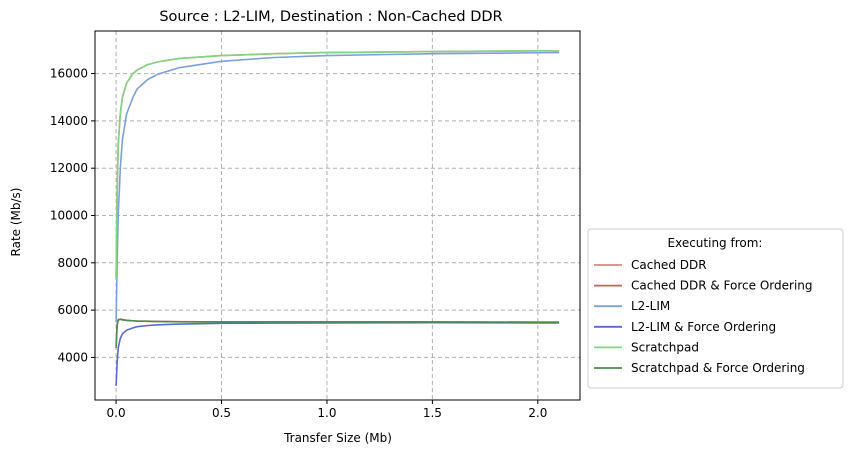 The height and width of the screenshot is (453, 856). I want to click on legend-label-6: Scratchpad & Force Ordering, so click(718, 368).